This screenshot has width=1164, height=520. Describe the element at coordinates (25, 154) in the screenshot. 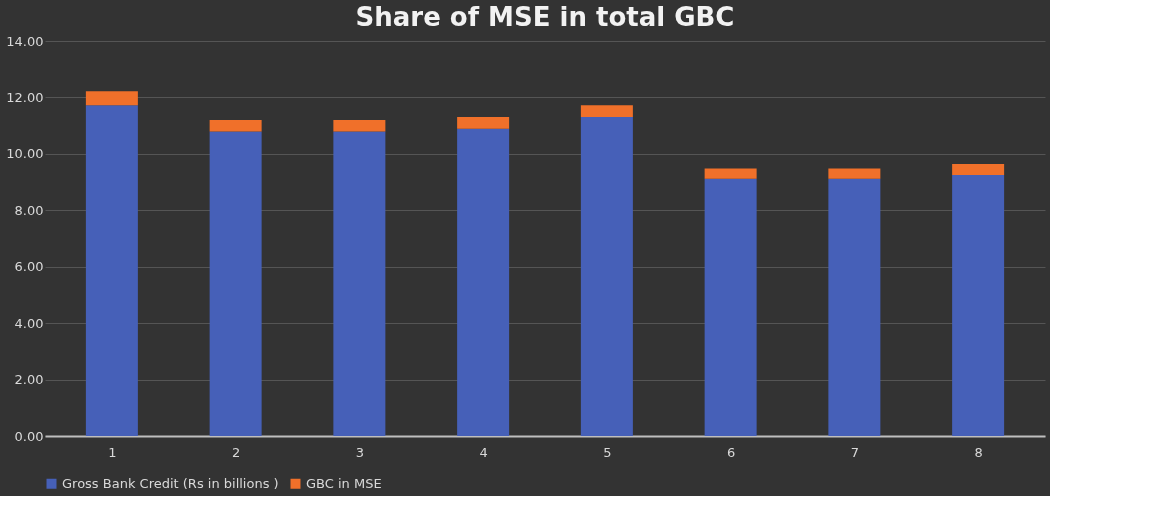

I see `y-tick-label: 10.00` at that location.